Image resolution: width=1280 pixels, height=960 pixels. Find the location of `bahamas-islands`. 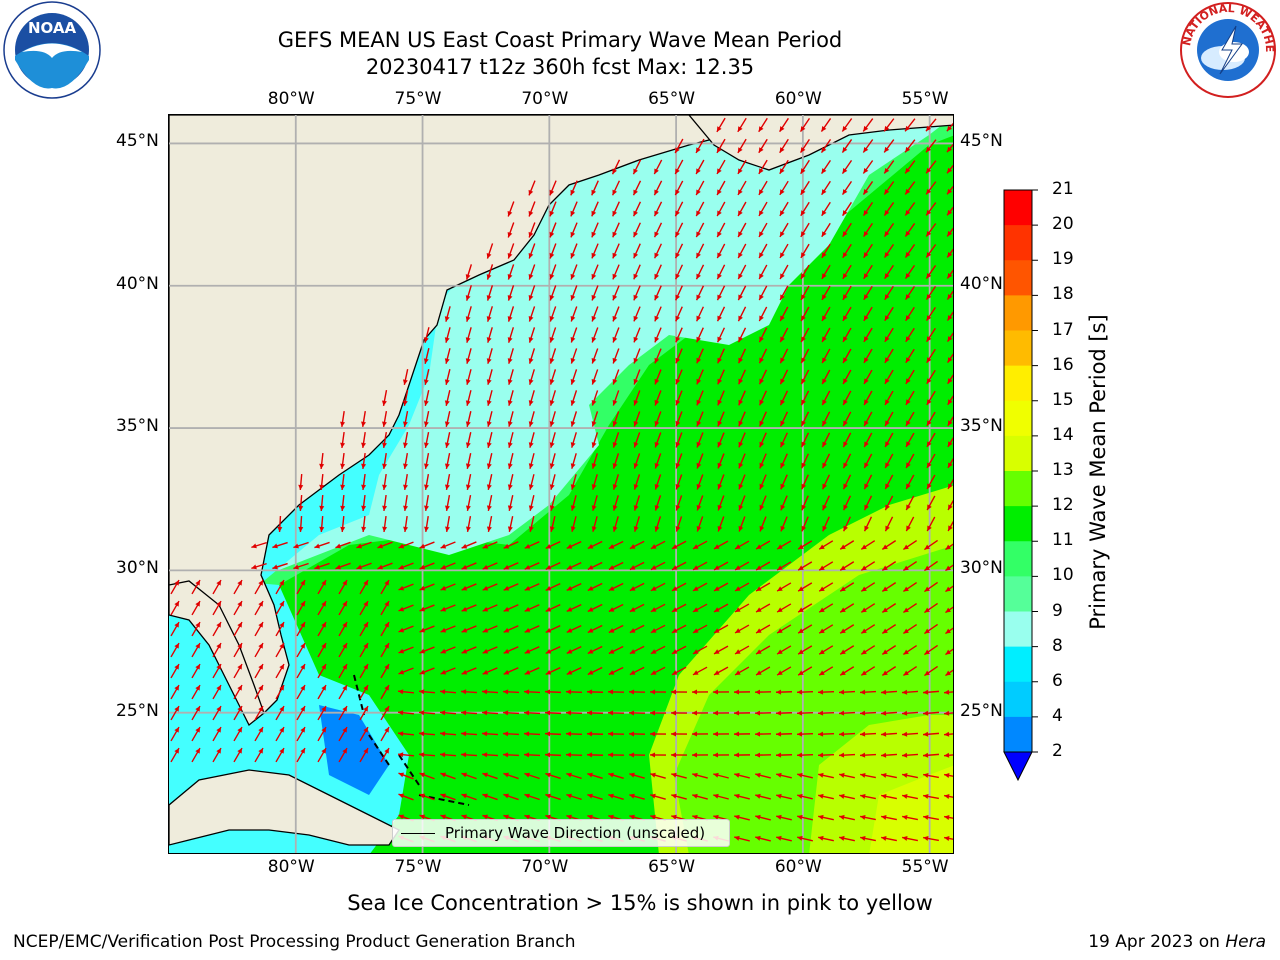

bahamas-islands is located at coordinates (411, 740).